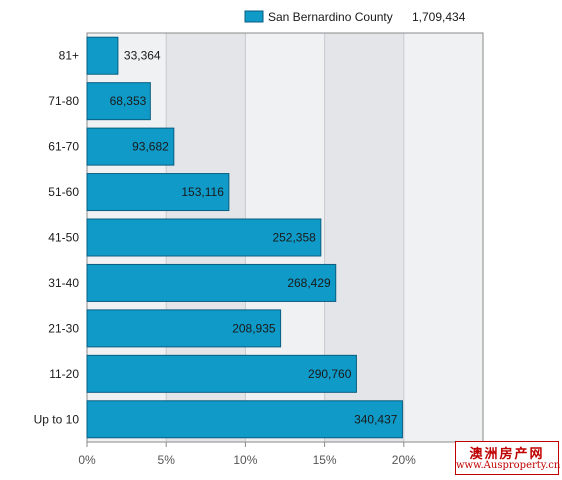 The image size is (562, 480). Describe the element at coordinates (64, 374) in the screenshot. I see `category-label: 11-20` at that location.